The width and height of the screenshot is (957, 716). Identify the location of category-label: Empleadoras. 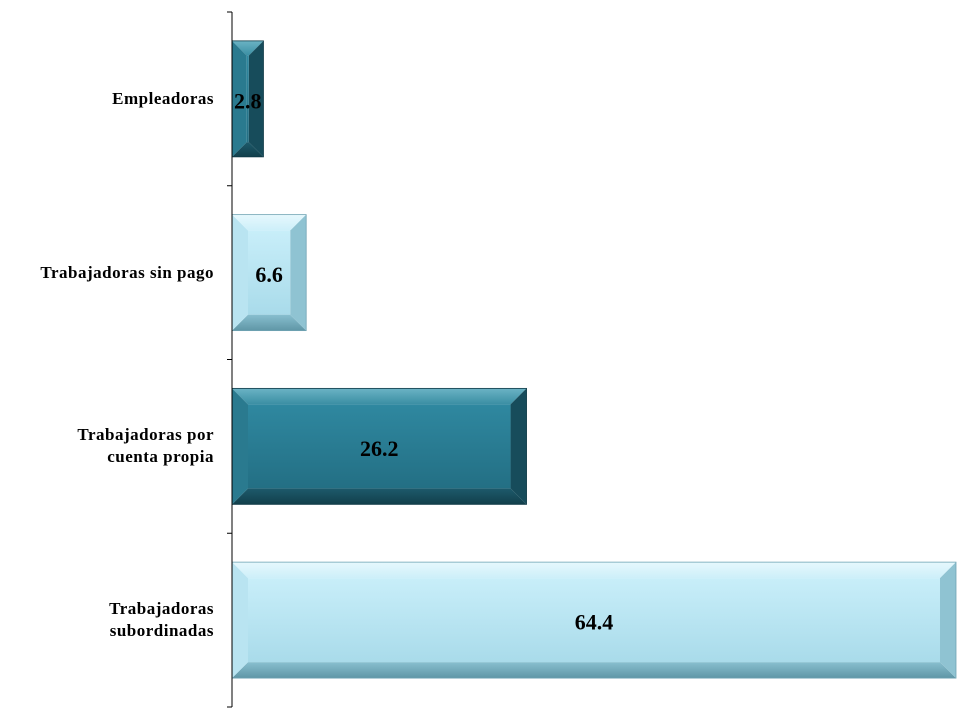
(163, 98).